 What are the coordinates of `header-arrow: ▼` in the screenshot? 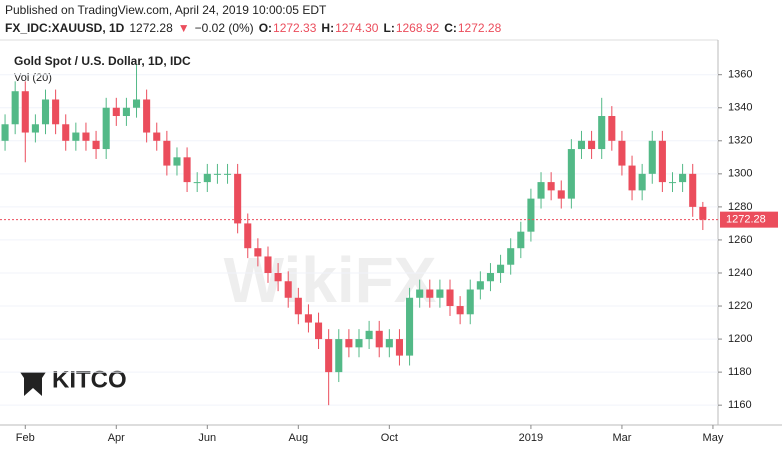 It's located at (184, 28).